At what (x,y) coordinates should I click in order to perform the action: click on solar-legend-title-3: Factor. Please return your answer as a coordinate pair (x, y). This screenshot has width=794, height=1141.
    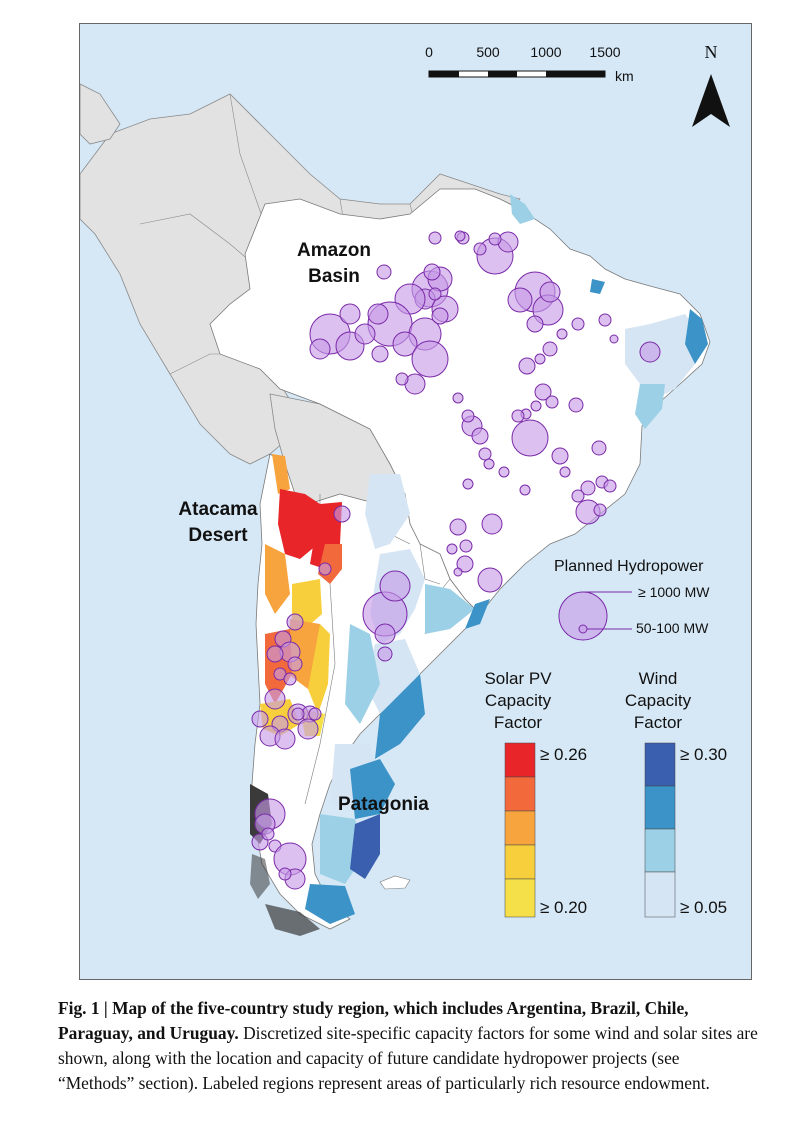
    Looking at the image, I should click on (518, 722).